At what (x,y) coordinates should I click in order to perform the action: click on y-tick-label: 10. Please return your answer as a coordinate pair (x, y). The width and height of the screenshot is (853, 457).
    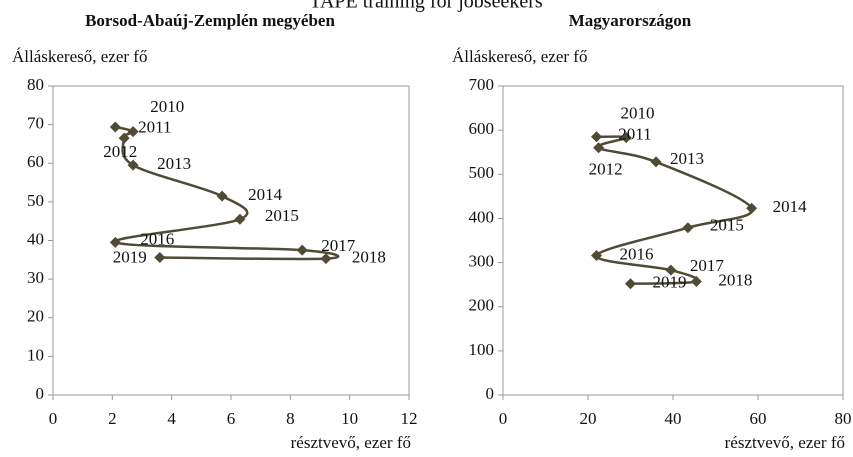
    Looking at the image, I should click on (35, 354).